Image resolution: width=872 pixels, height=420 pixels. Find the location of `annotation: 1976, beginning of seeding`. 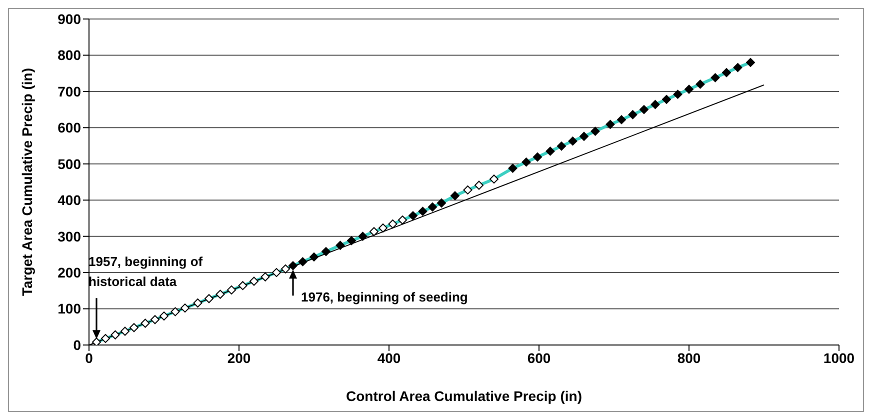

annotation: 1976, beginning of seeding is located at coordinates (384, 297).